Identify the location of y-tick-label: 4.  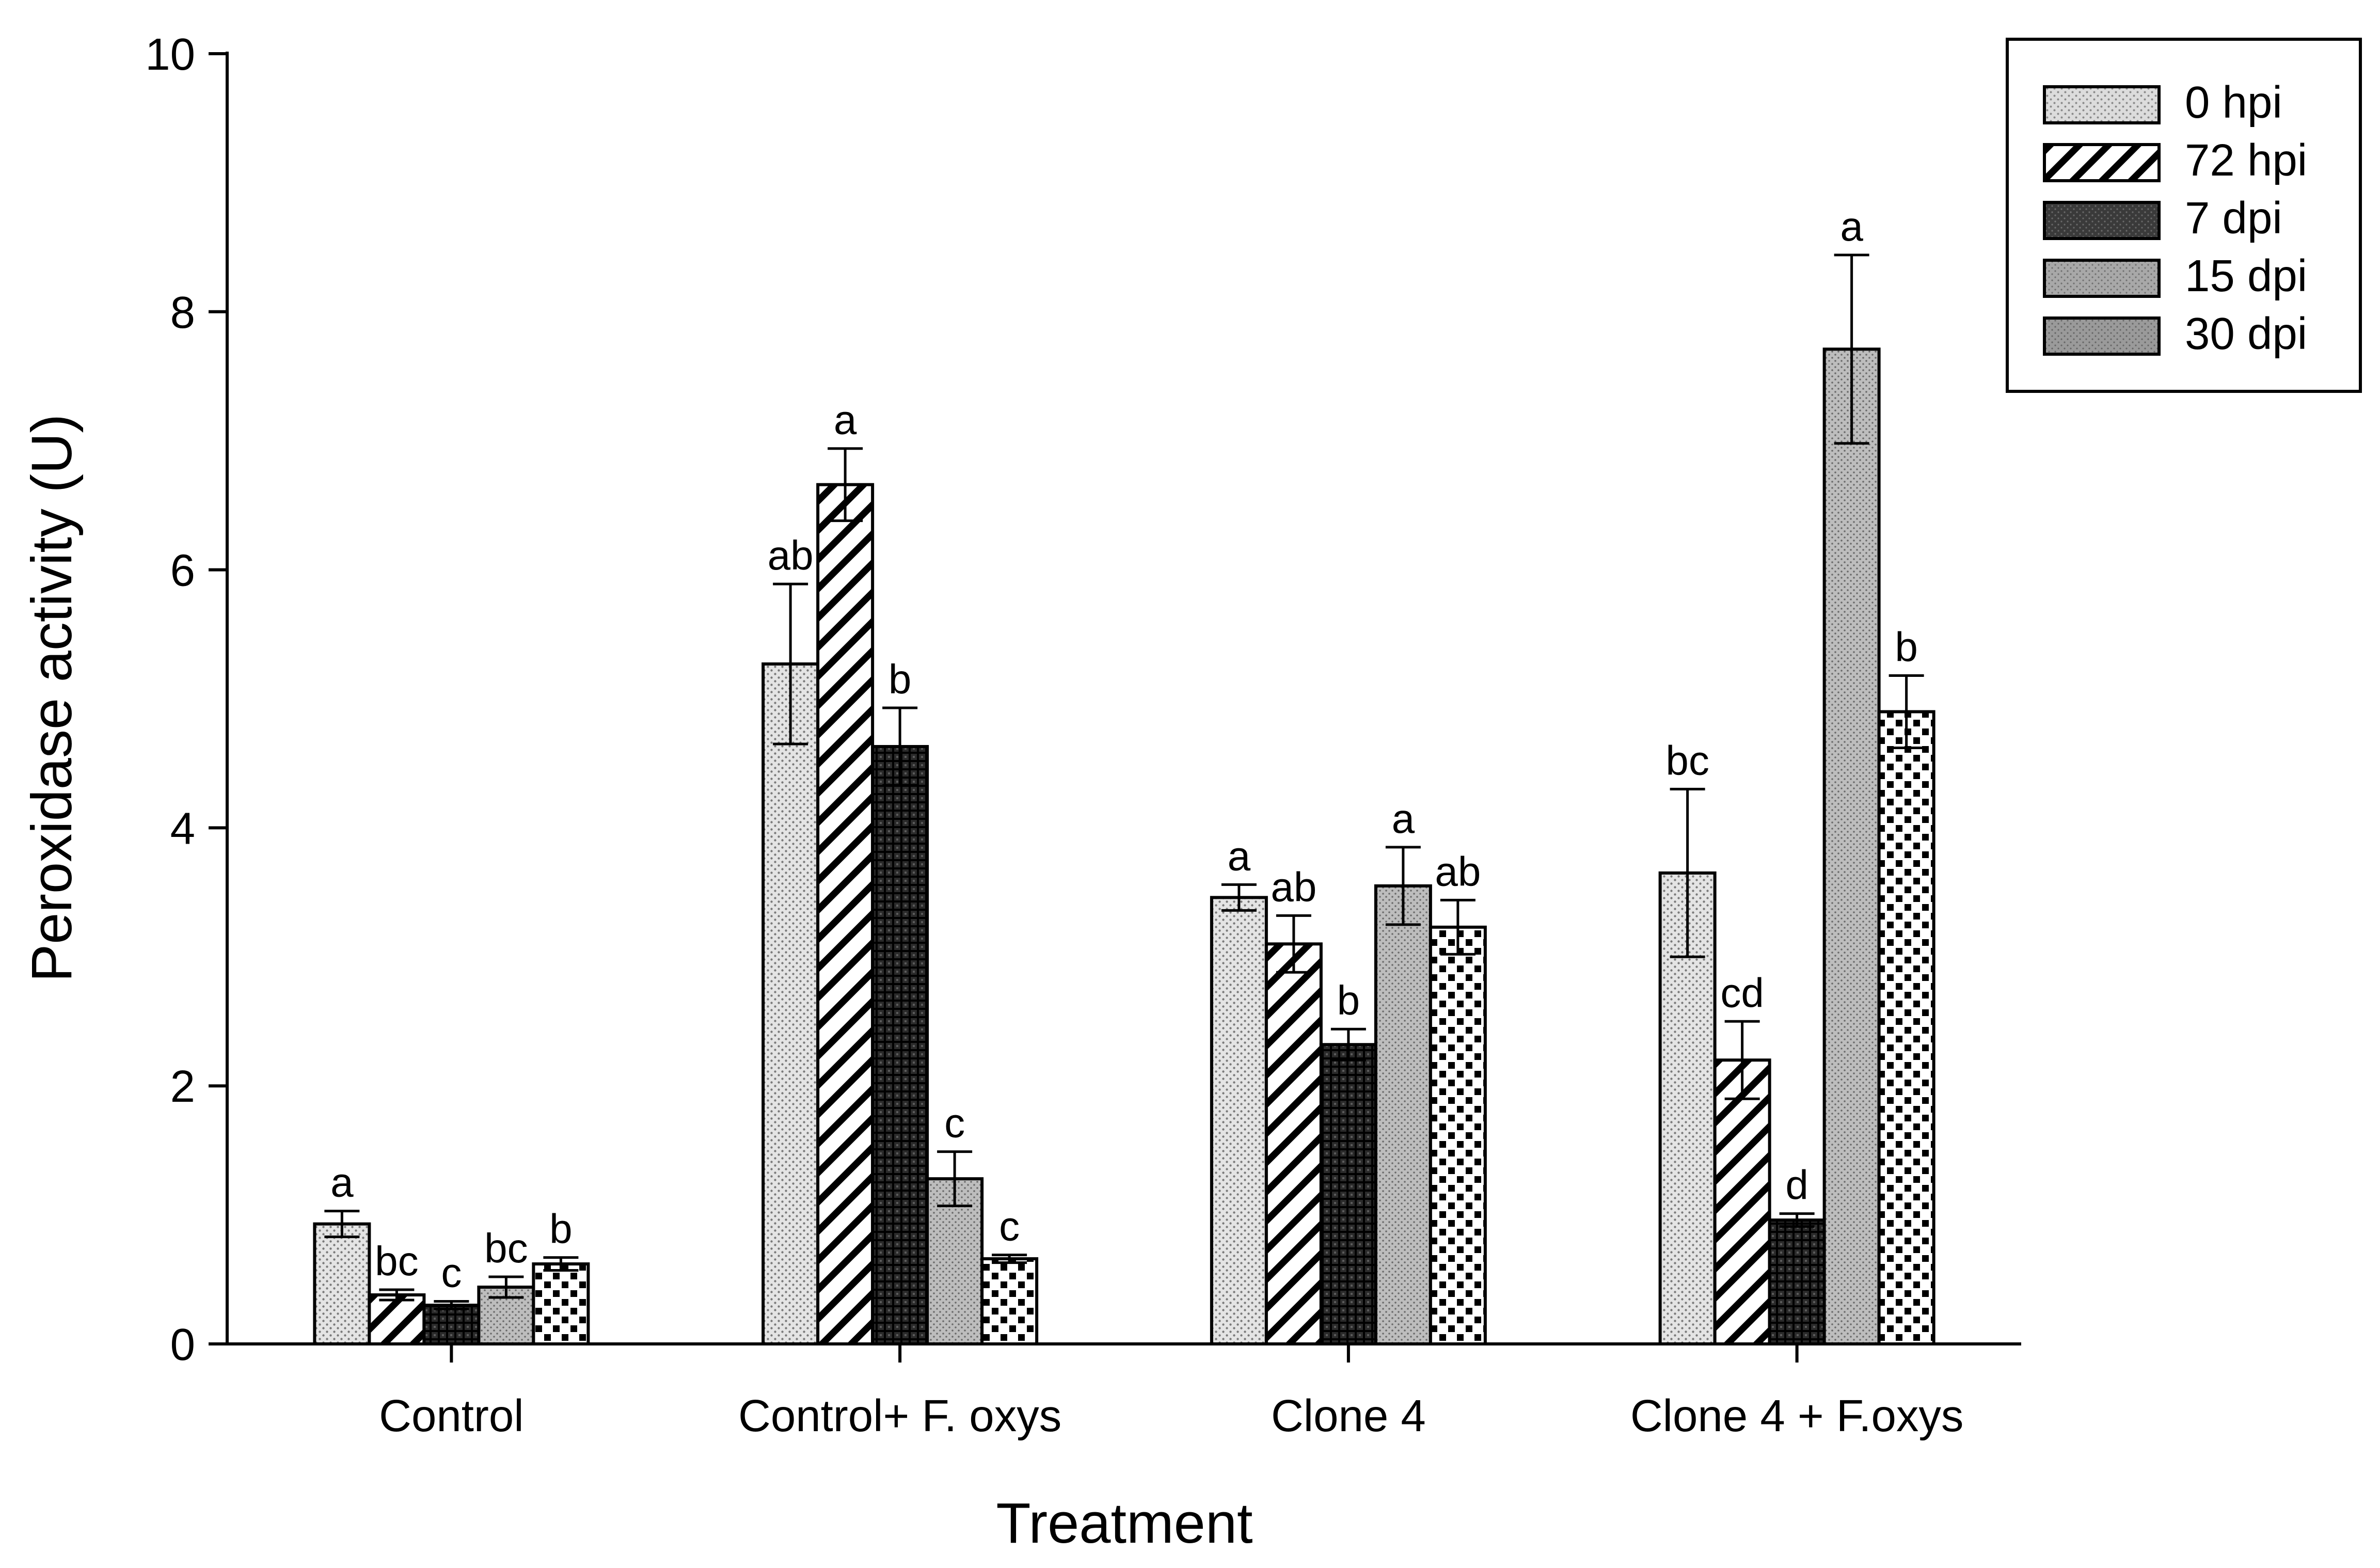
(182, 828).